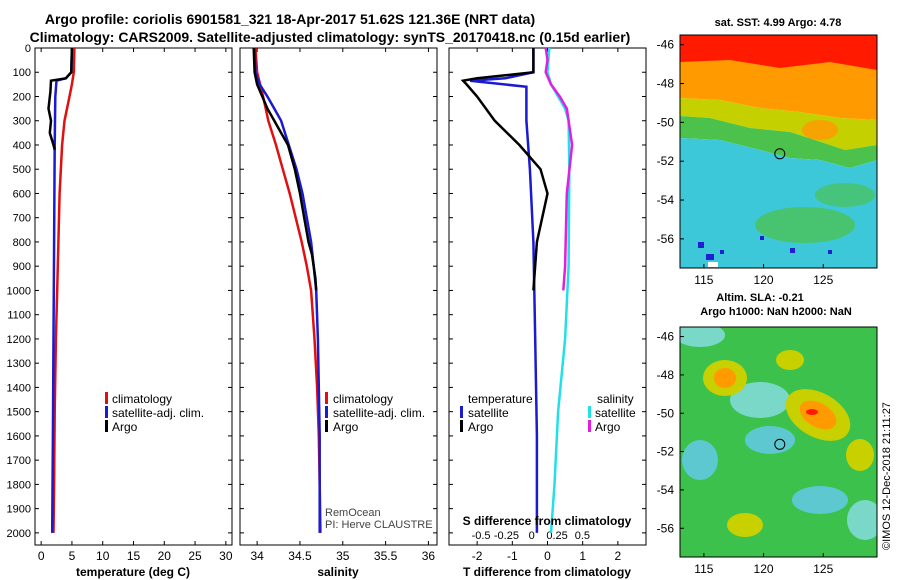 Image resolution: width=900 pixels, height=580 pixels. Describe the element at coordinates (19, 485) in the screenshot. I see `depth-tick-label: 1800` at that location.